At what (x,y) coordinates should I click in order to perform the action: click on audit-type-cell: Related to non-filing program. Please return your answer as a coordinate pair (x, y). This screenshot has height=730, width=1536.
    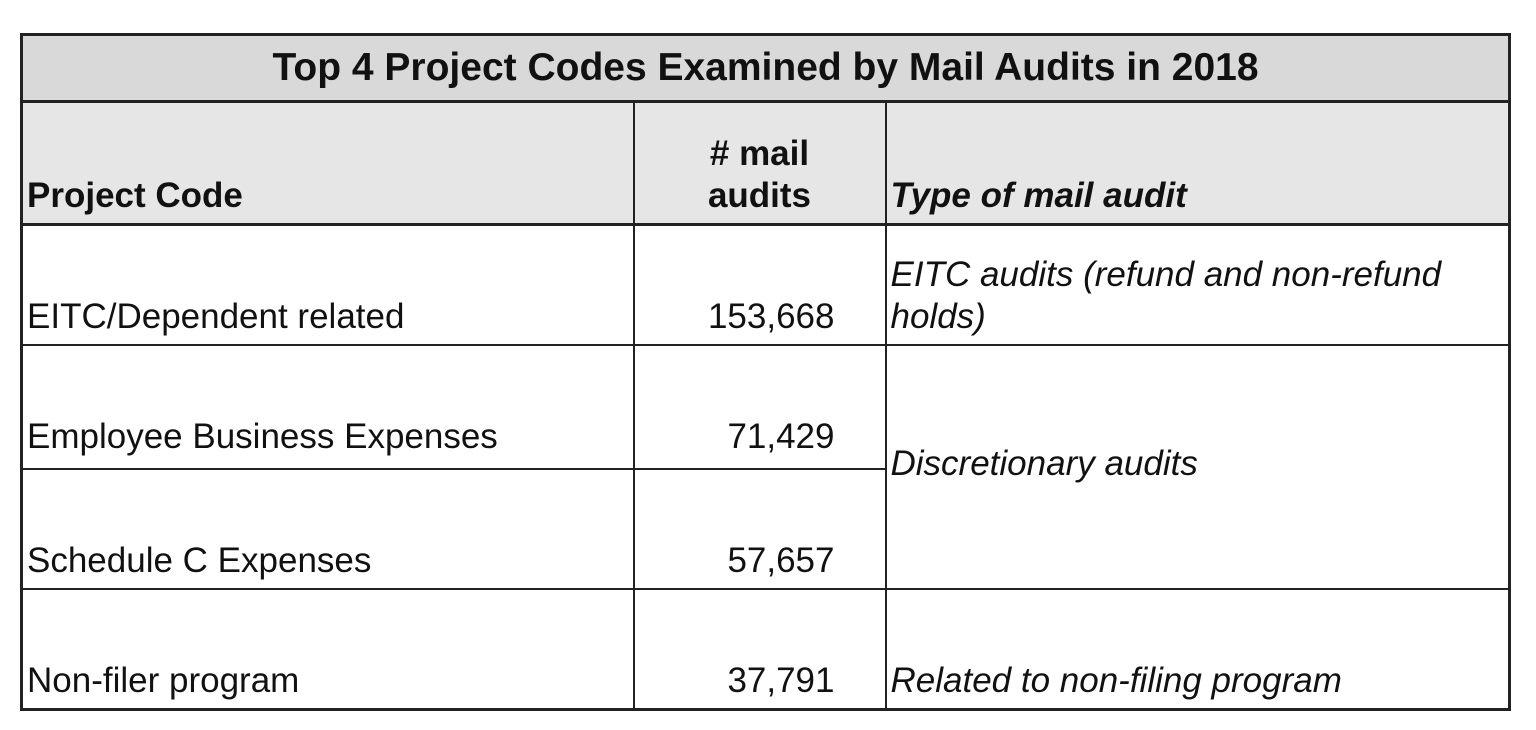
    Looking at the image, I should click on (1197, 649).